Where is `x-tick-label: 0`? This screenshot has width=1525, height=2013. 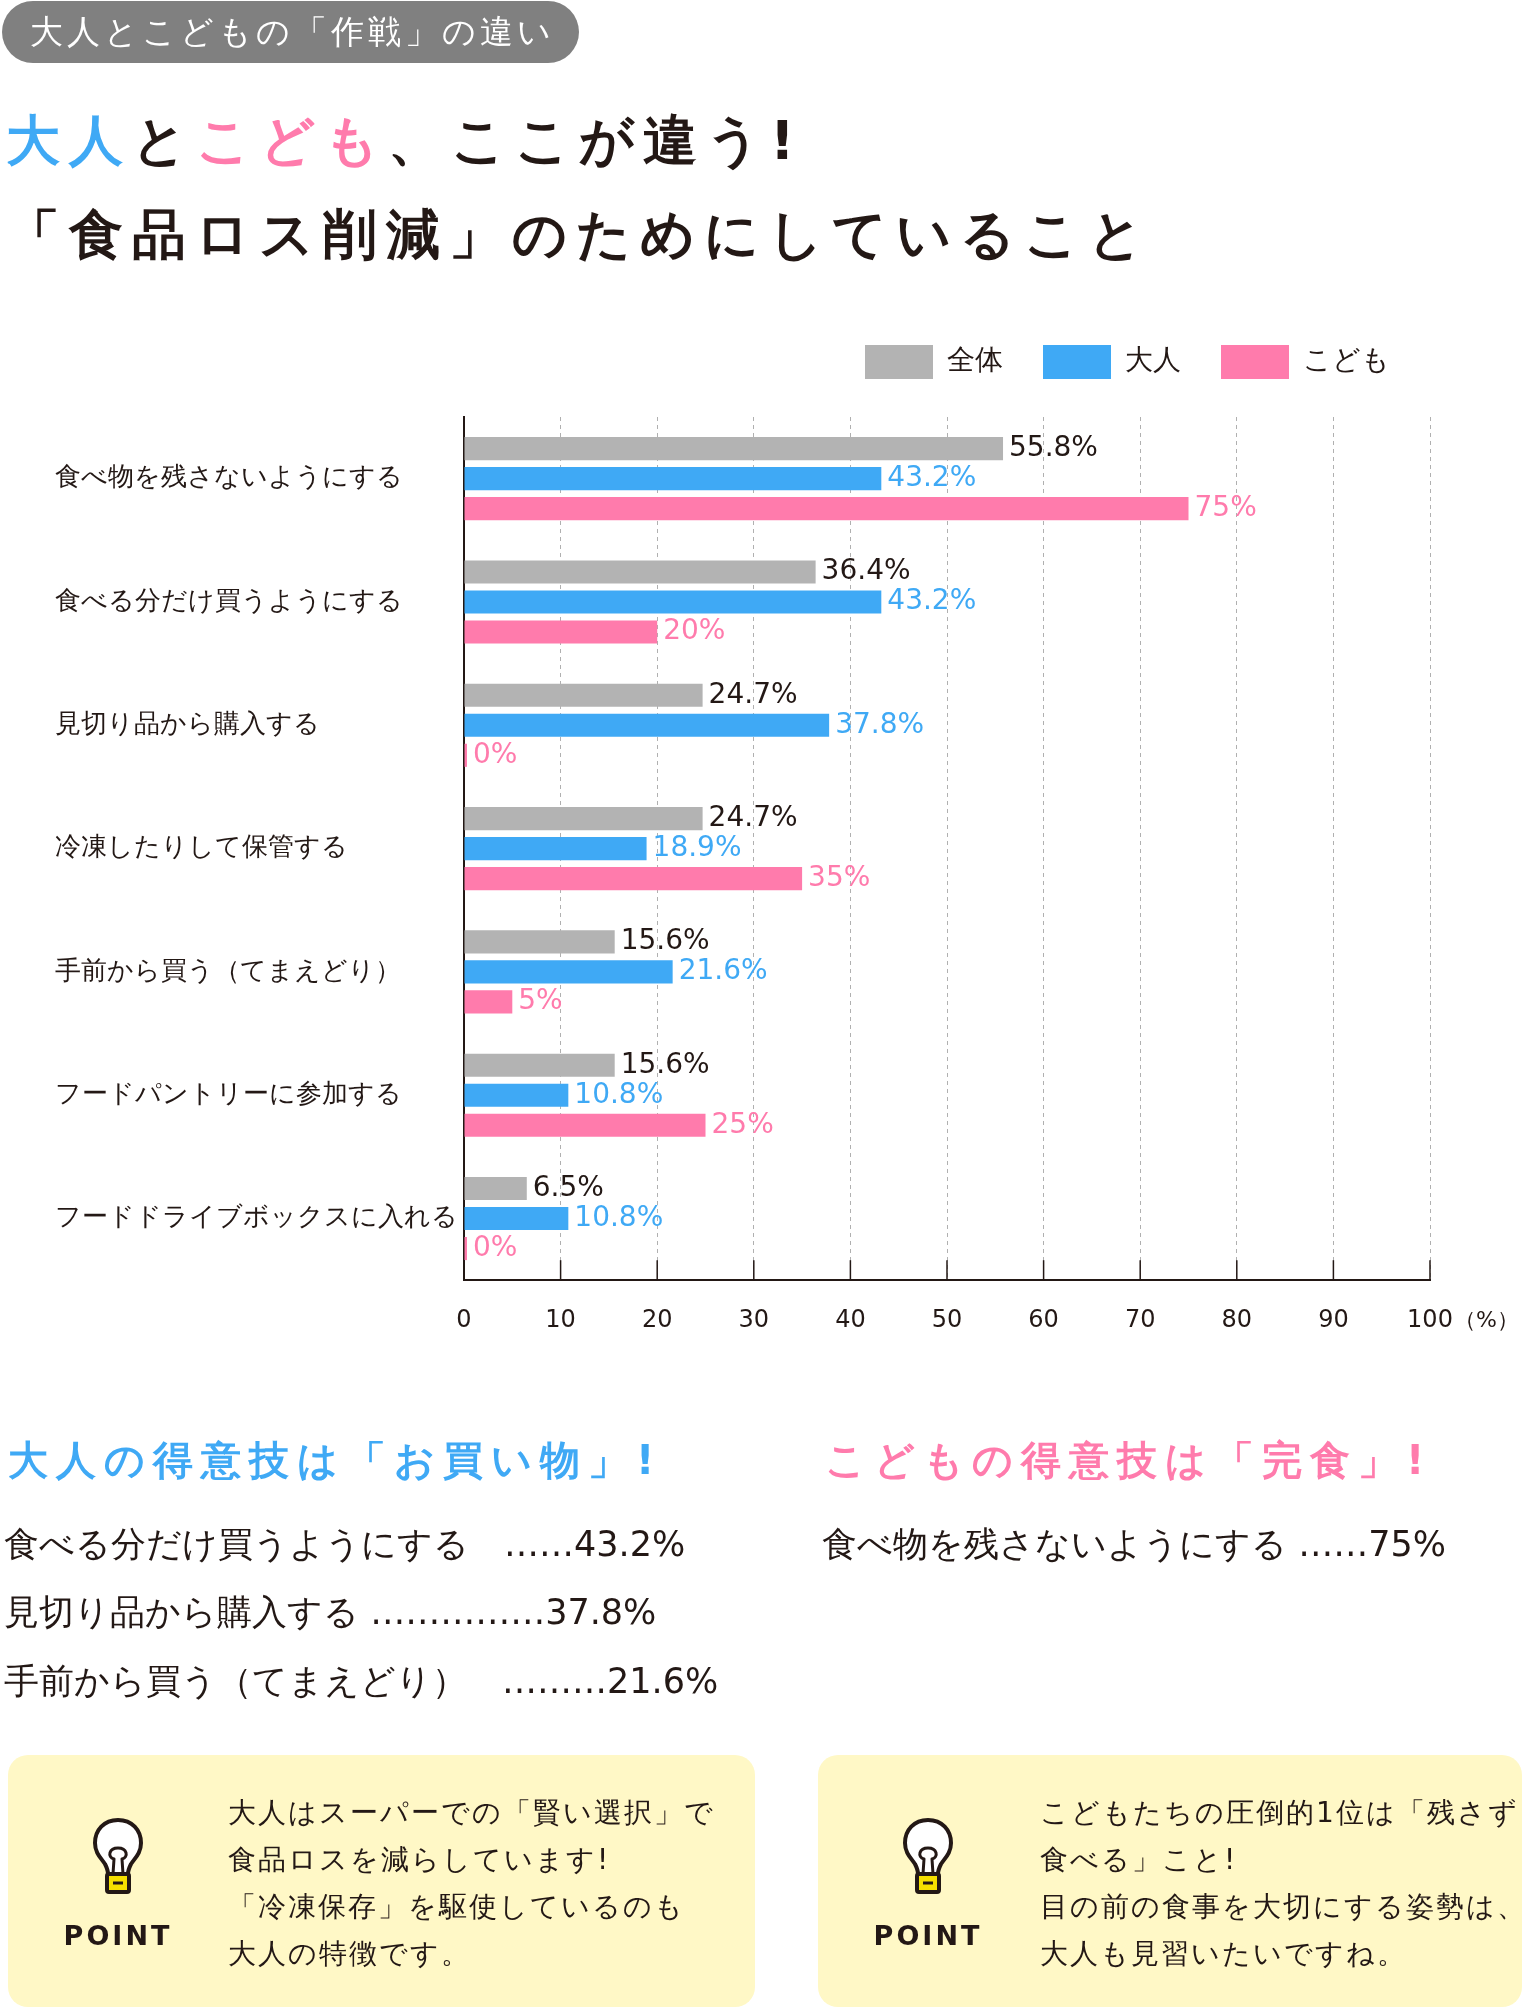 x-tick-label: 0 is located at coordinates (464, 1318).